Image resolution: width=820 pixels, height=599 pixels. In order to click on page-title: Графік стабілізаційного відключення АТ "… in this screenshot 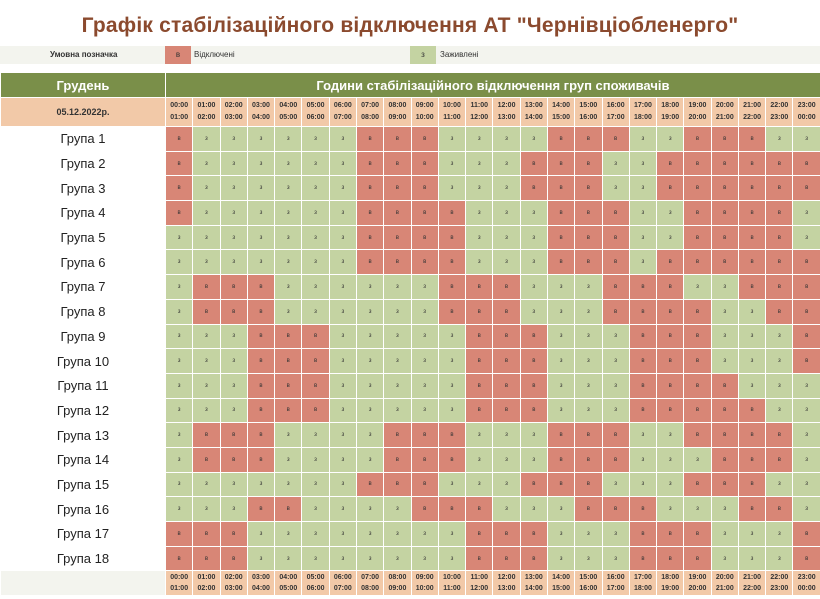, I will do `click(410, 25)`.